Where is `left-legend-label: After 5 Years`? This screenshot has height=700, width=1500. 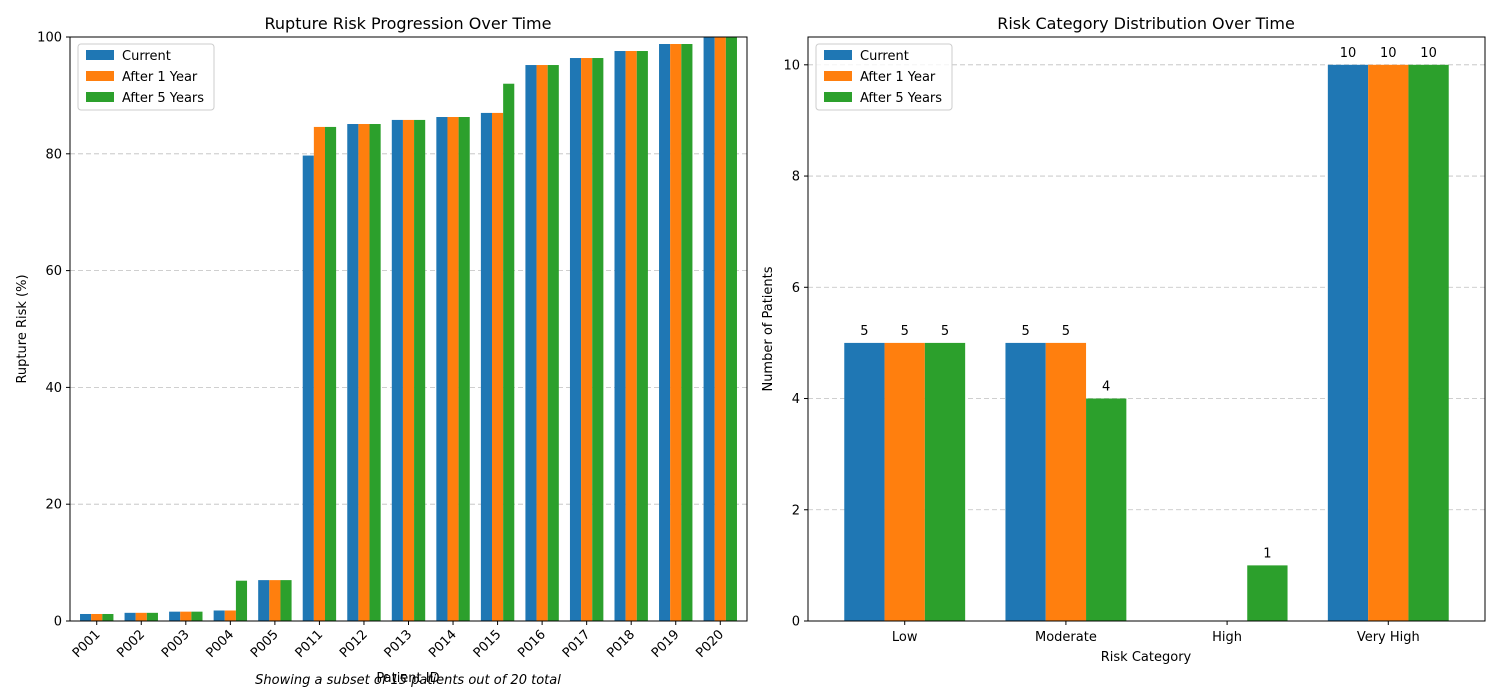 left-legend-label: After 5 Years is located at coordinates (163, 98).